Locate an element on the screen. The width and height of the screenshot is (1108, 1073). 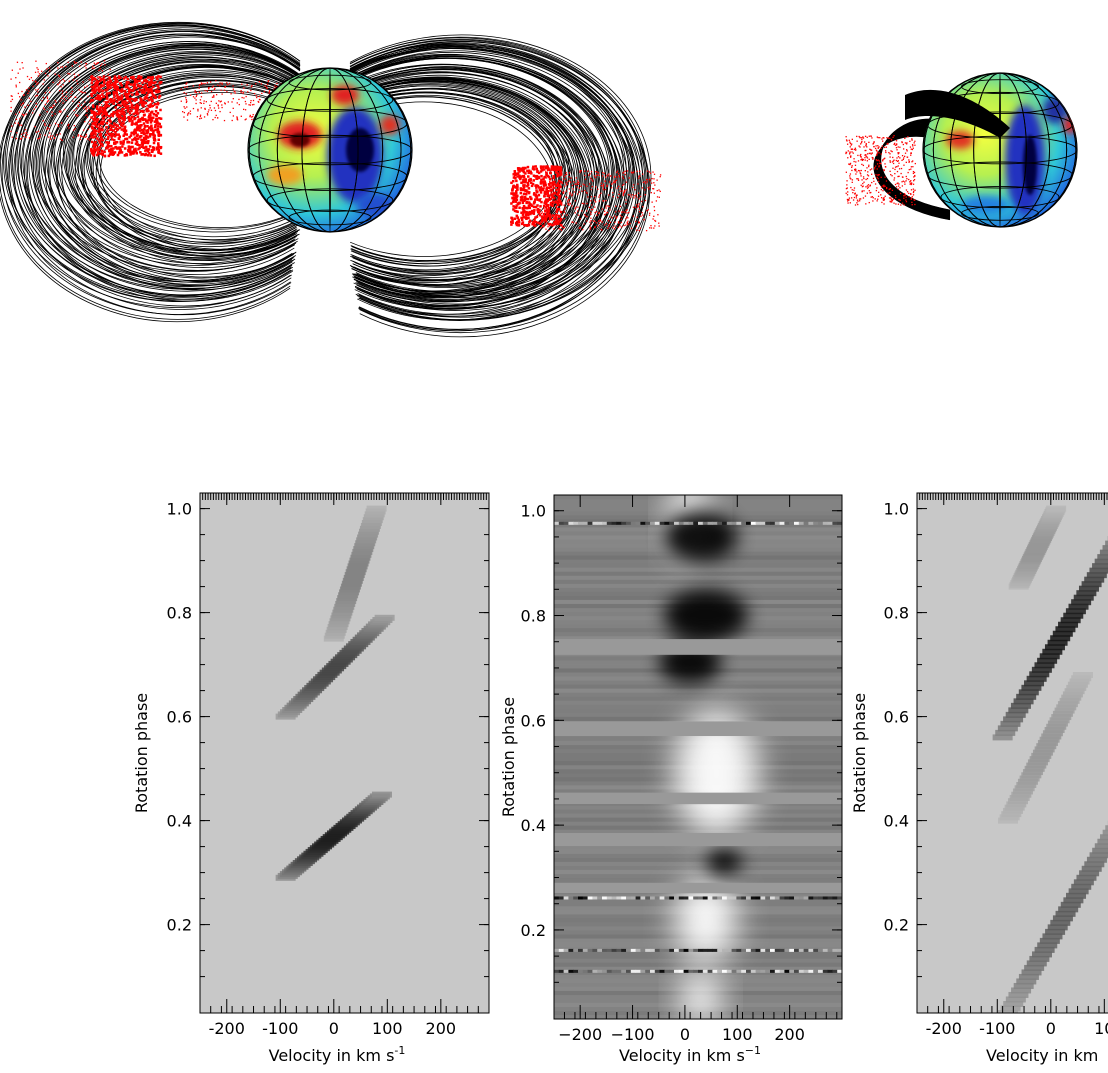
panel-middle-ytick-label: 0.2 is located at coordinates (533, 930).